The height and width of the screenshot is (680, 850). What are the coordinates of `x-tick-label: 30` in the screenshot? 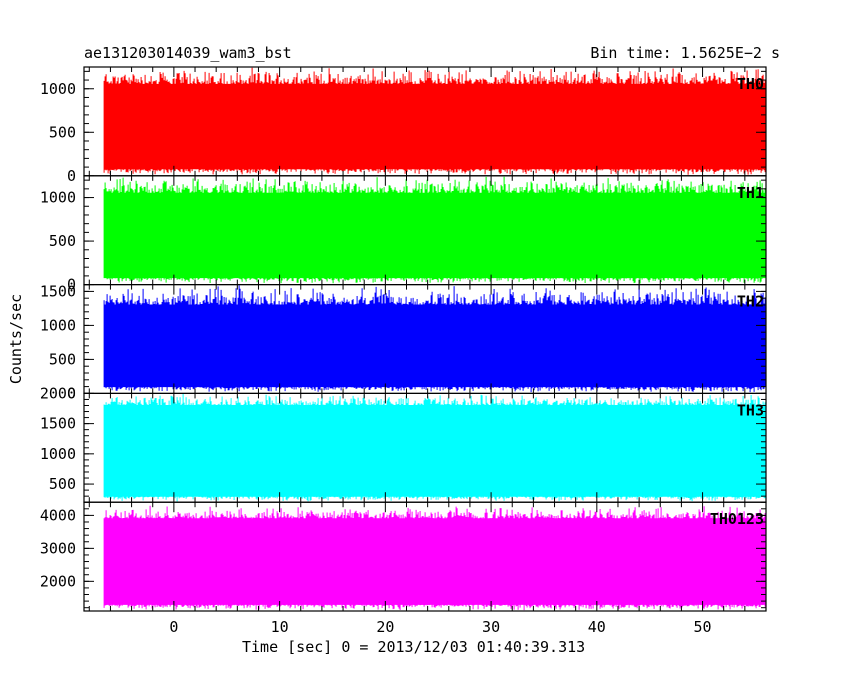 It's located at (491, 627).